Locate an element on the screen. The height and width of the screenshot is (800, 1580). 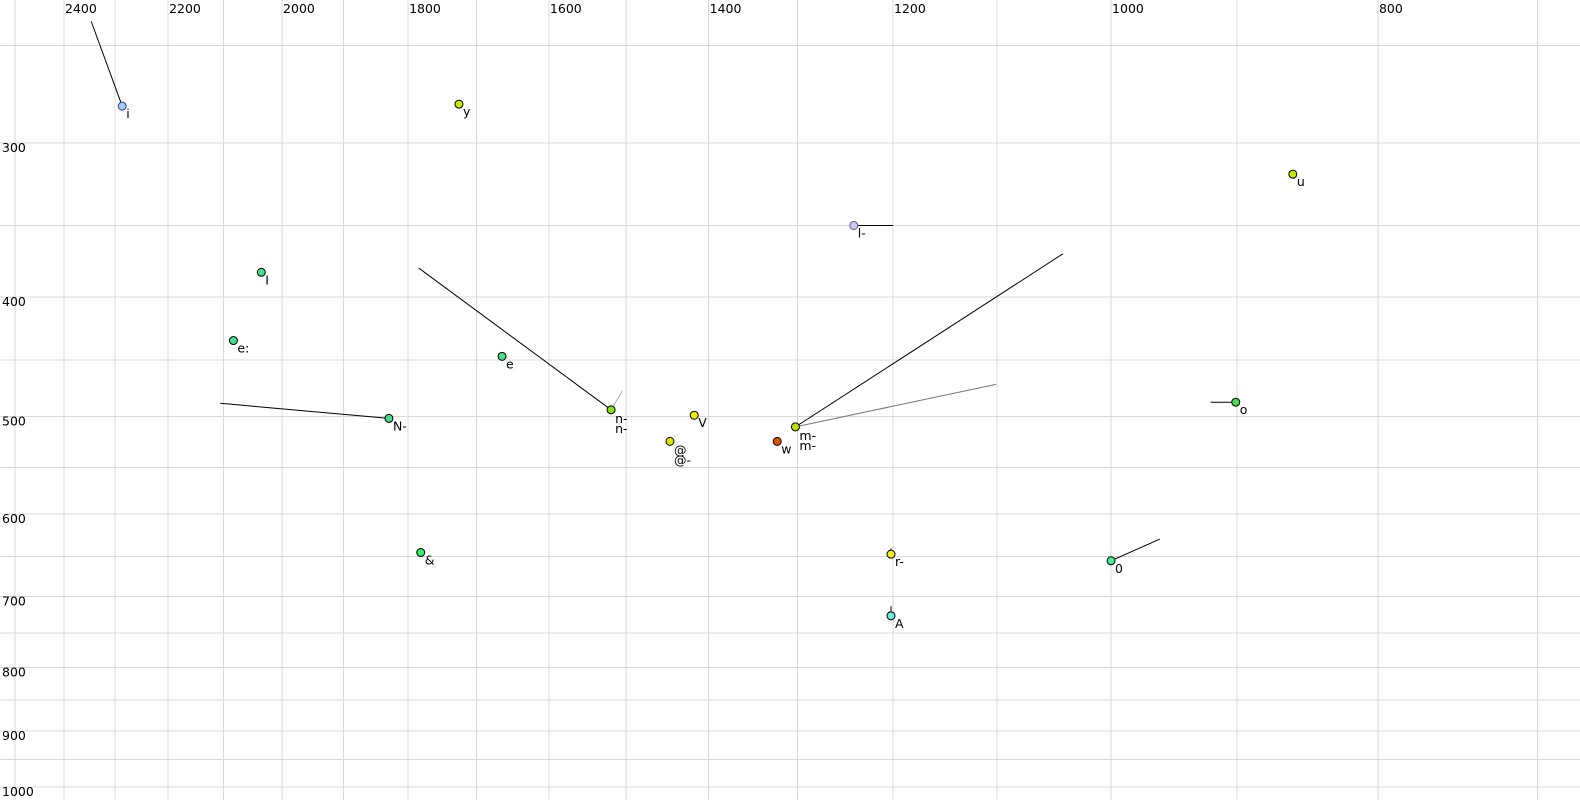
vowel-point-n-syll is located at coordinates (611, 410).